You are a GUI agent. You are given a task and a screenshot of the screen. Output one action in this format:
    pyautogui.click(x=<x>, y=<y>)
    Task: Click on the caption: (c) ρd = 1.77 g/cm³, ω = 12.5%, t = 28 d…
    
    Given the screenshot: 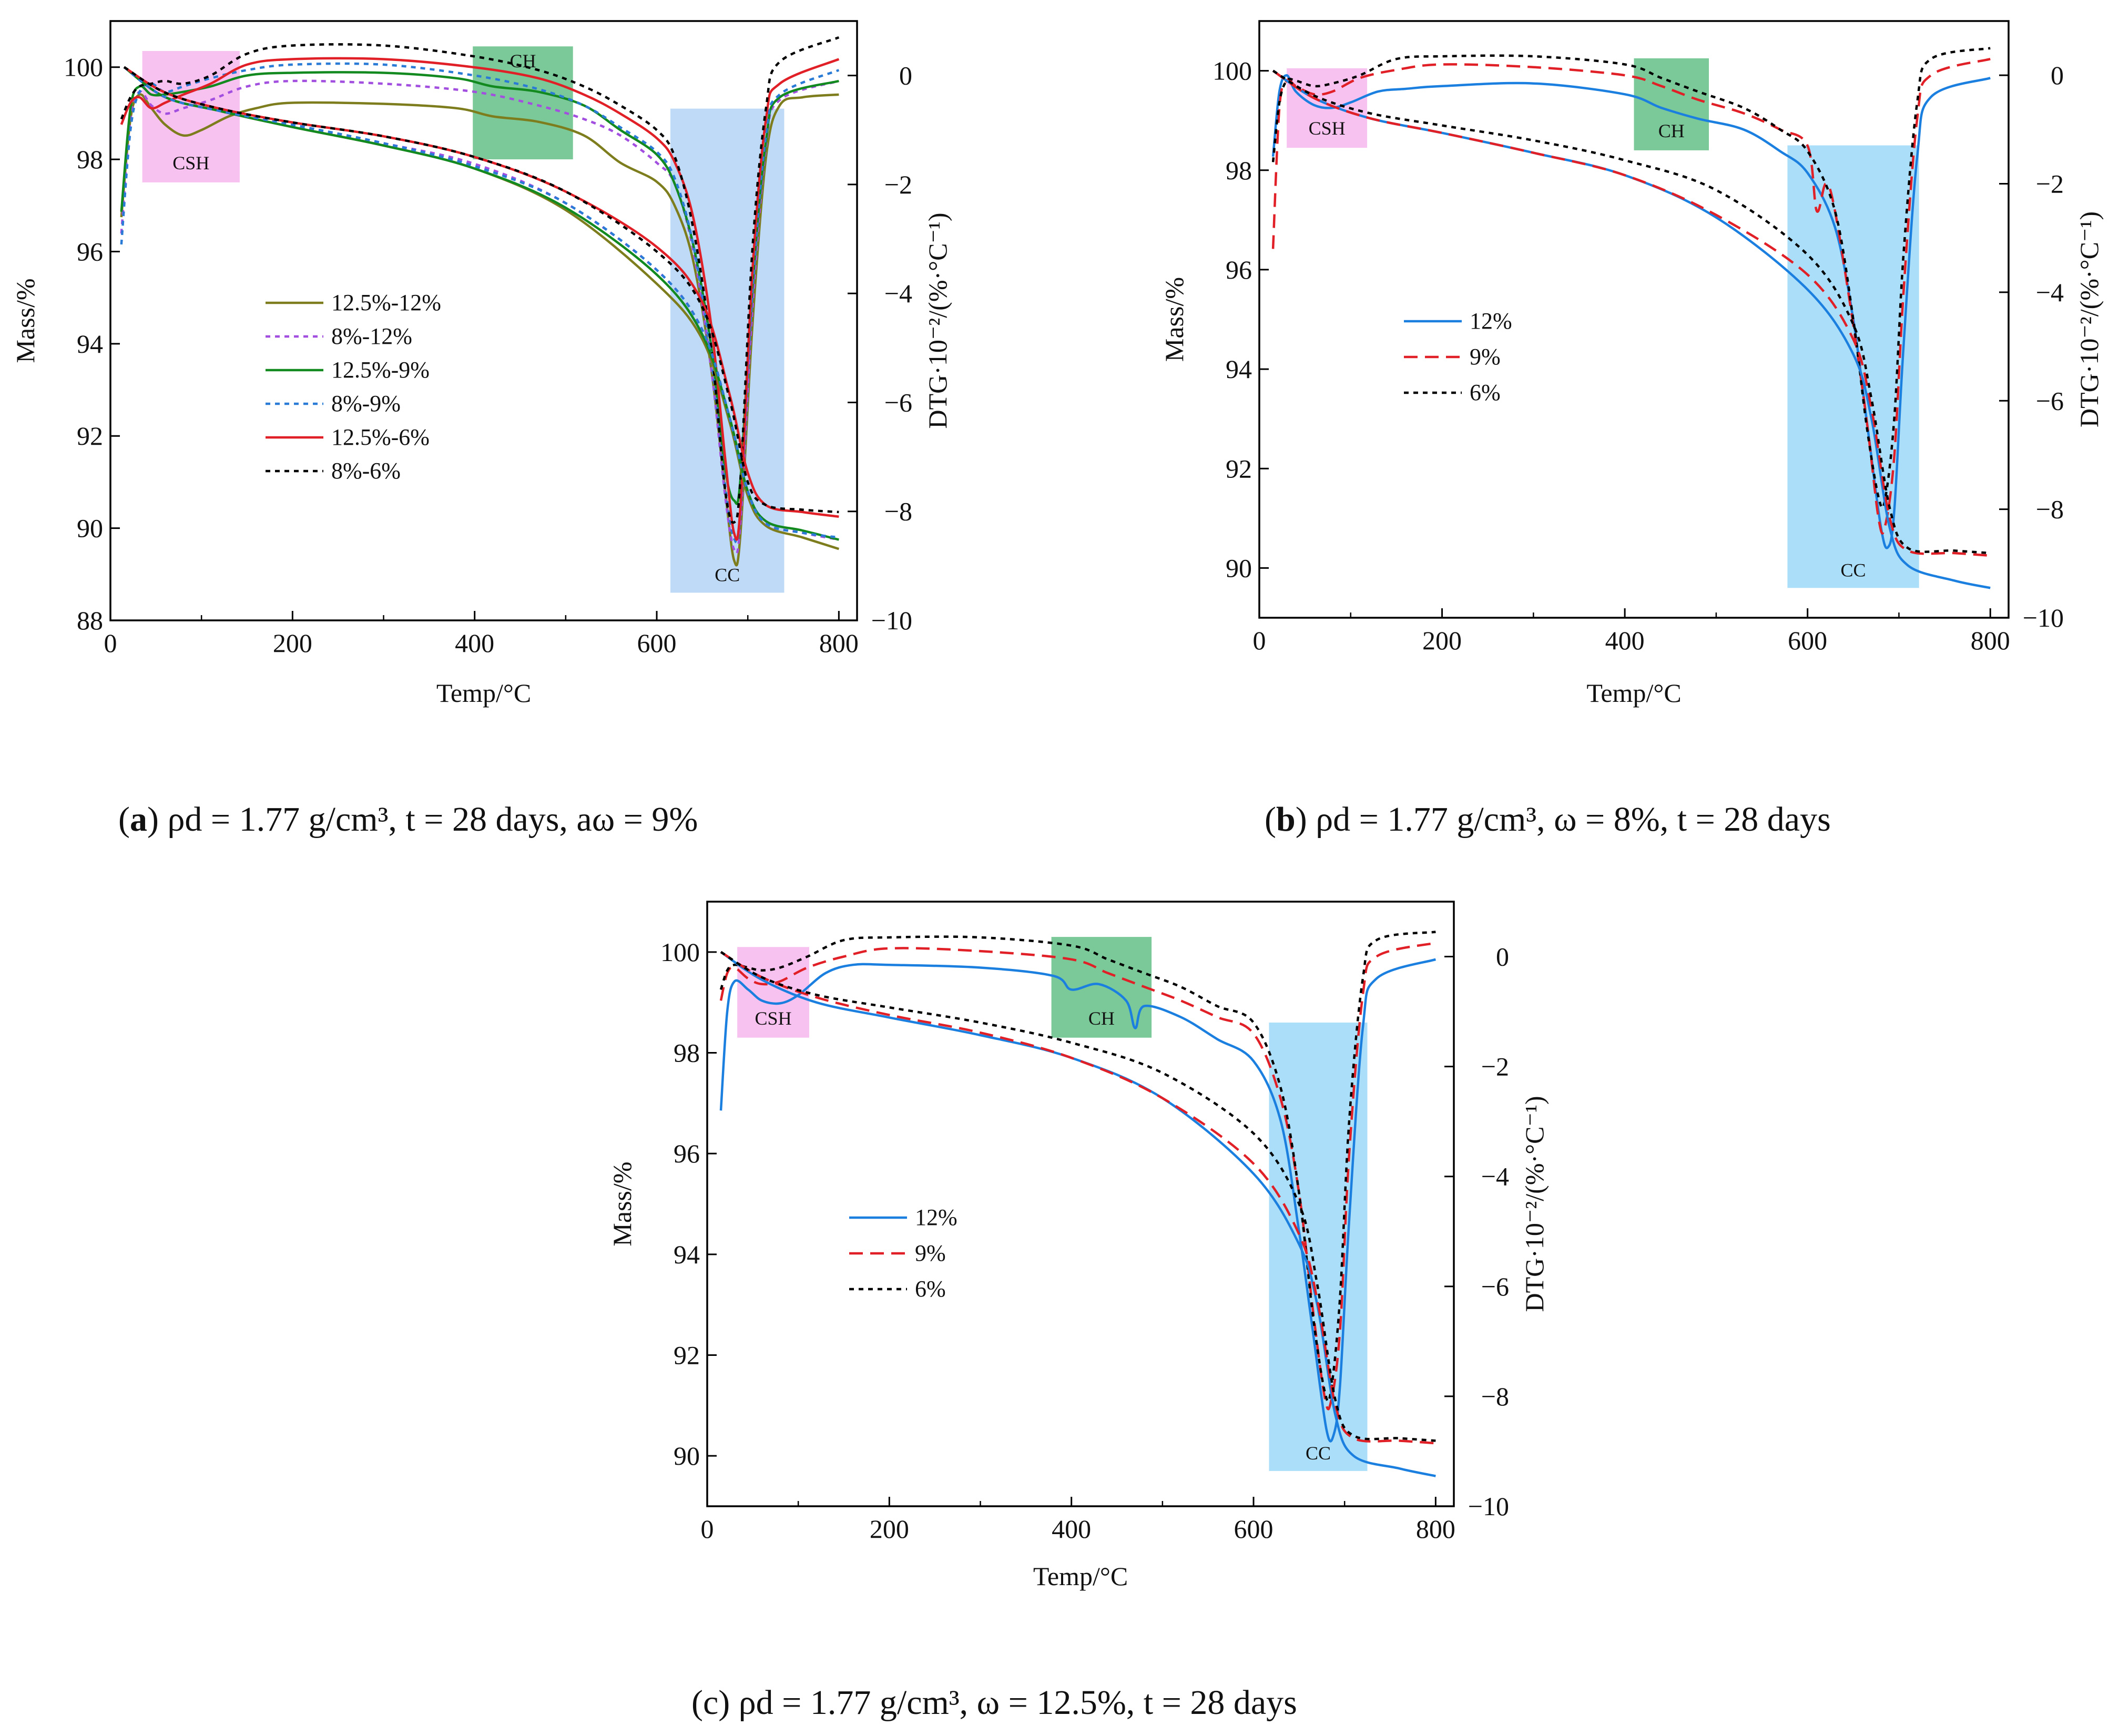 What is the action you would take?
    pyautogui.click(x=994, y=1702)
    